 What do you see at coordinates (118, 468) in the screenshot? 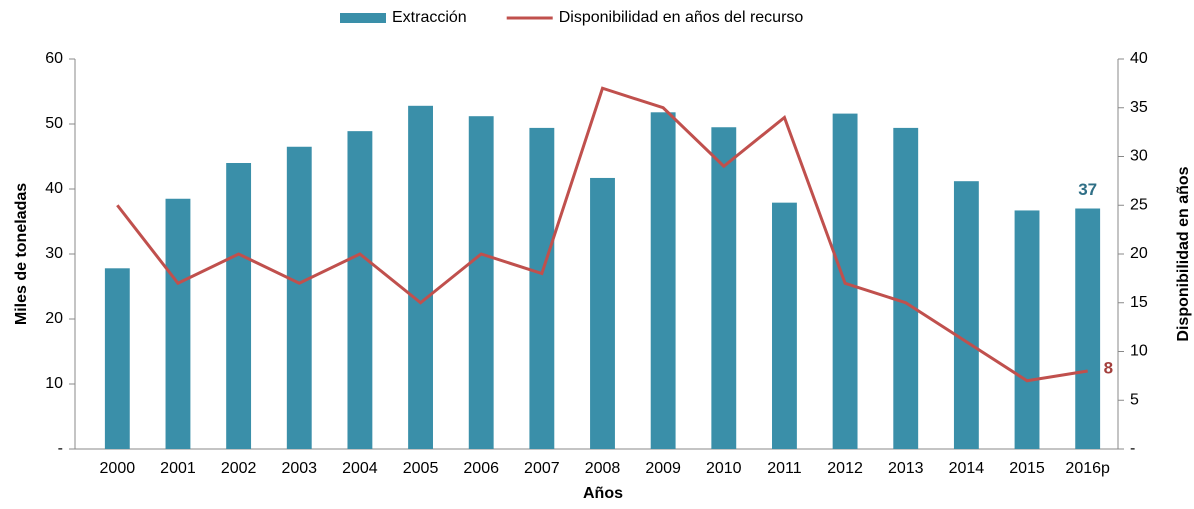
I see `x-tick-label: 2000` at bounding box center [118, 468].